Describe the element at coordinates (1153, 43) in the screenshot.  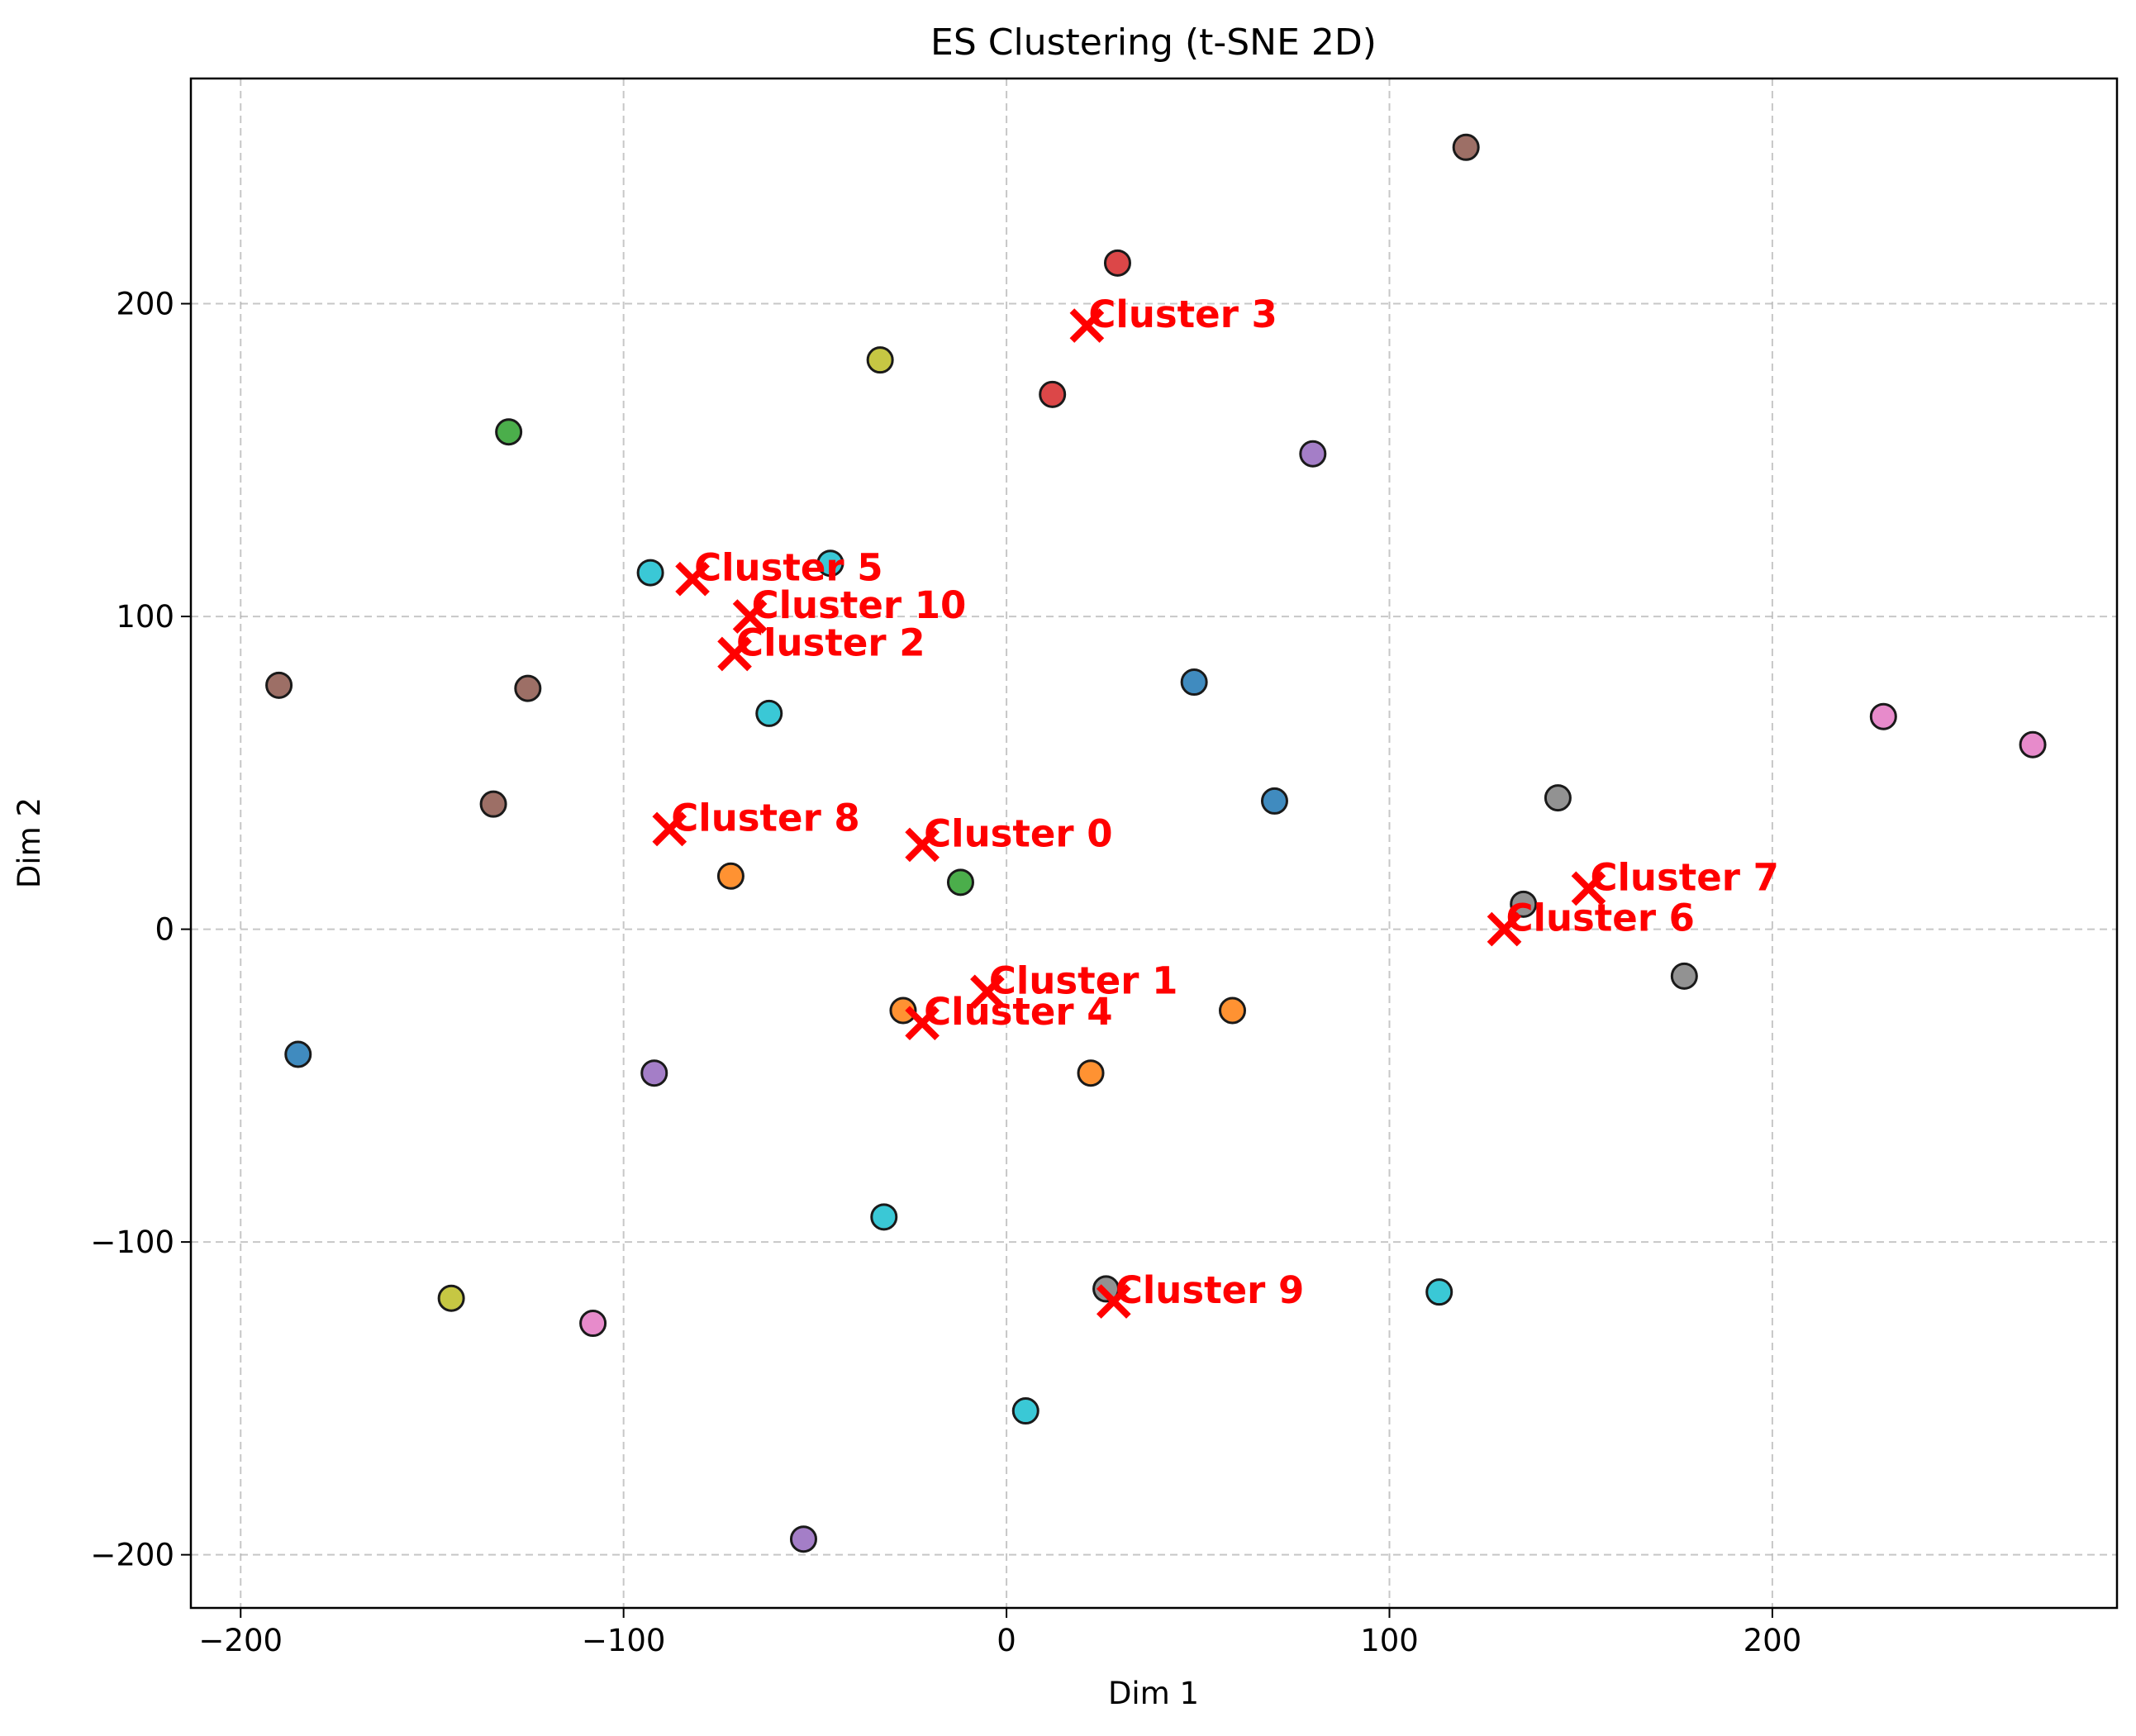
I see `chart-title: ES Clustering (t-SNE 2D)` at that location.